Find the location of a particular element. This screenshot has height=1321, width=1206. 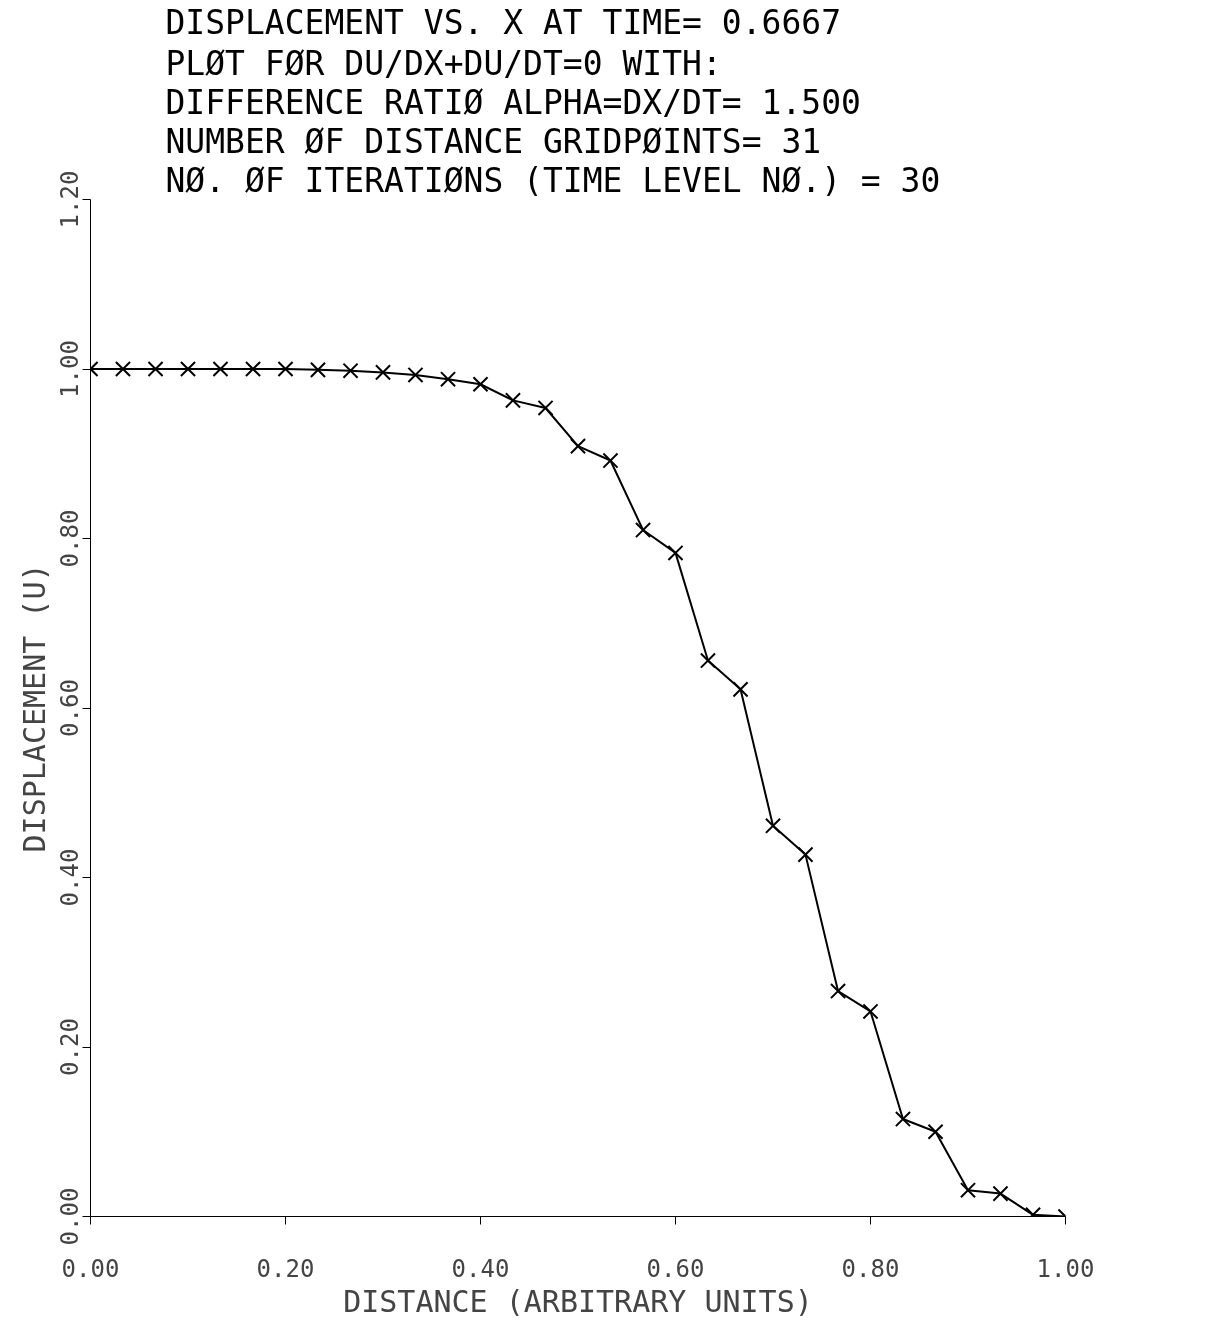

x-tick-label: 0.40 is located at coordinates (480, 1268).